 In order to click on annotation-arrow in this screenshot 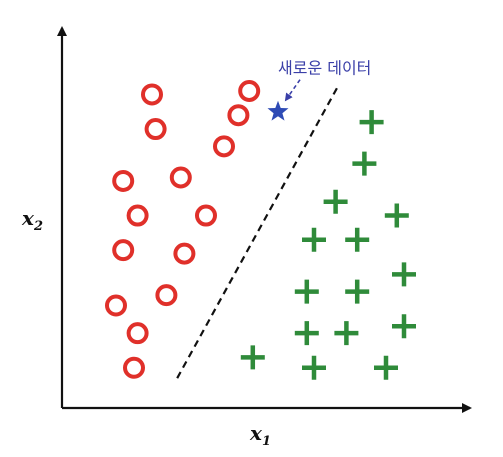, I will do `click(292, 90)`.